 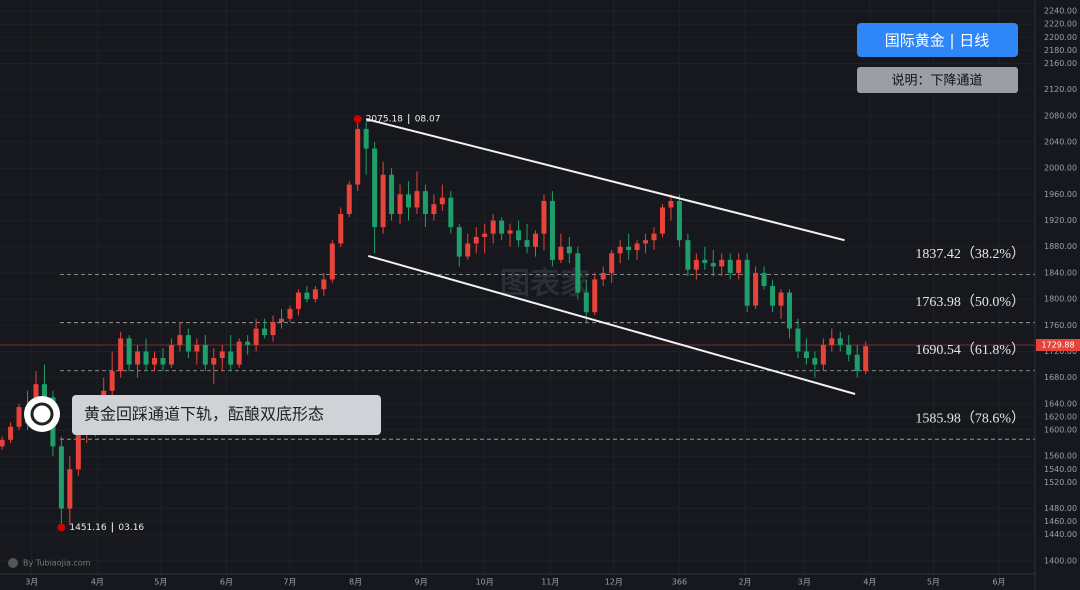 What do you see at coordinates (1060, 430) in the screenshot?
I see `y-tick-label: 1600.00` at bounding box center [1060, 430].